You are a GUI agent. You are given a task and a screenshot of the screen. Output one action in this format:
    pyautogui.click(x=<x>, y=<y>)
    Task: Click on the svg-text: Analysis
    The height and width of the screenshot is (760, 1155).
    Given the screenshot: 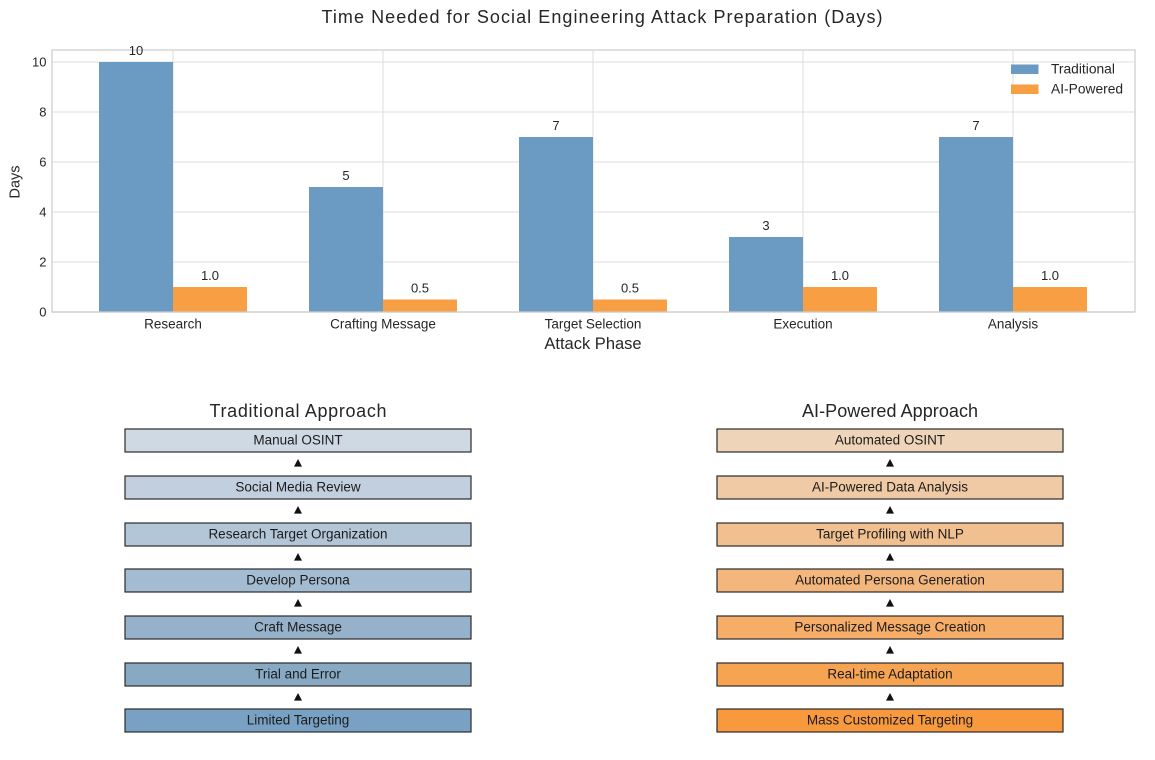 What is the action you would take?
    pyautogui.click(x=1013, y=324)
    